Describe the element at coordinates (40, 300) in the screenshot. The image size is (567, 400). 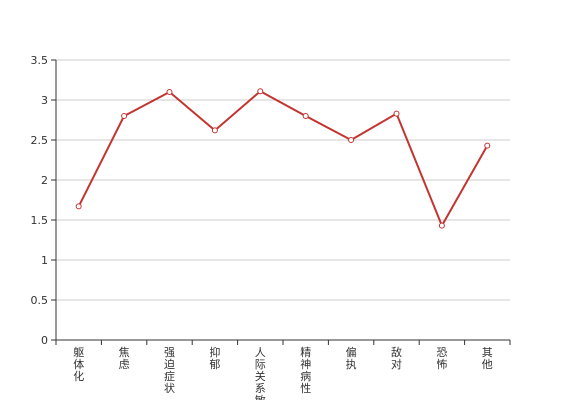
I see `y-tick-label: 0.5` at that location.